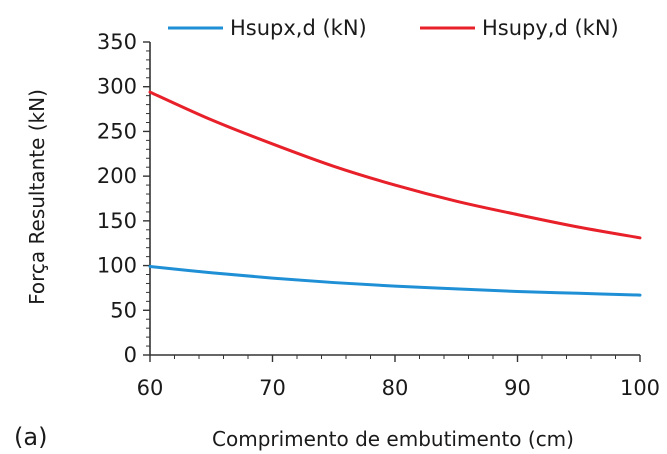  I want to click on x-tick-label: 60, so click(150, 388).